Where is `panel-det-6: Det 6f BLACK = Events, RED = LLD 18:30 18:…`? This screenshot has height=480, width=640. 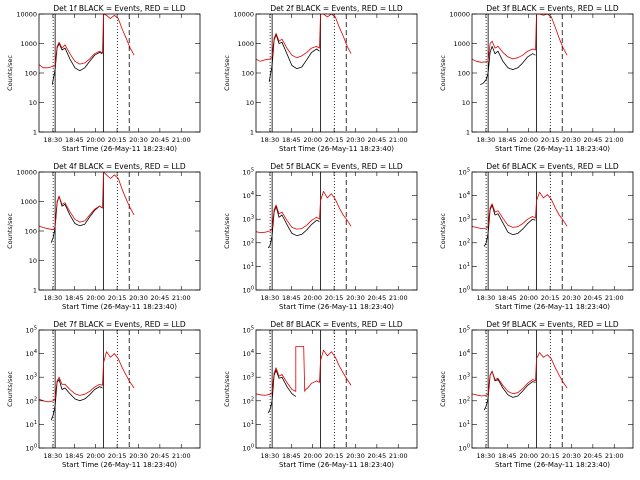
panel-det-6: Det 6f BLACK = Events, RED = LLD 18:30 18:… is located at coordinates (536, 236).